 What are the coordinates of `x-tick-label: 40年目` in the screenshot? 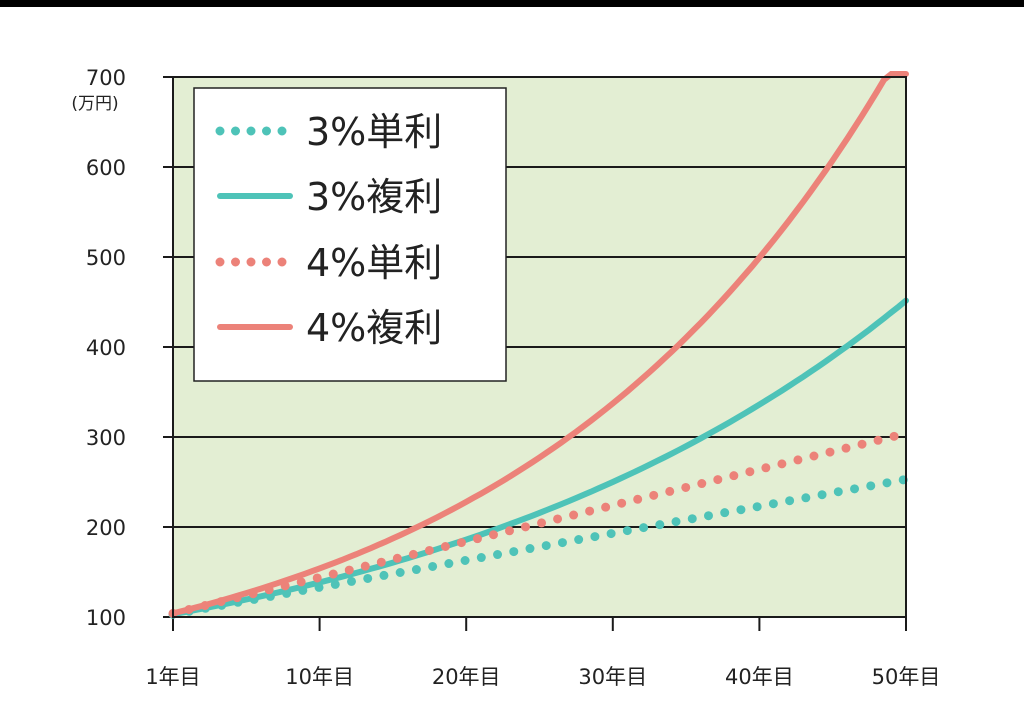 It's located at (759, 677).